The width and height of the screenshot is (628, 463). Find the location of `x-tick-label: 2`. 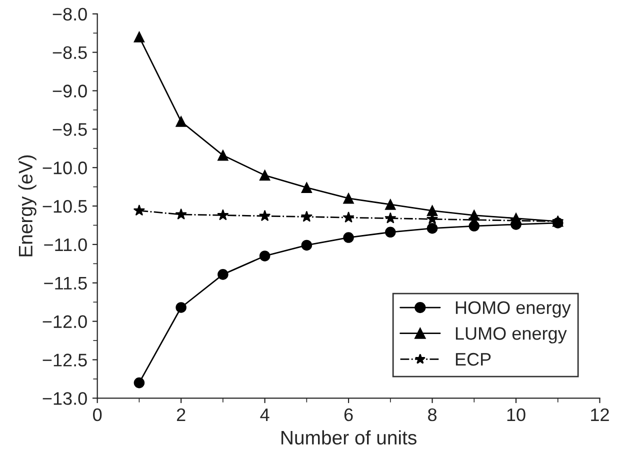

x-tick-label: 2 is located at coordinates (181, 414).